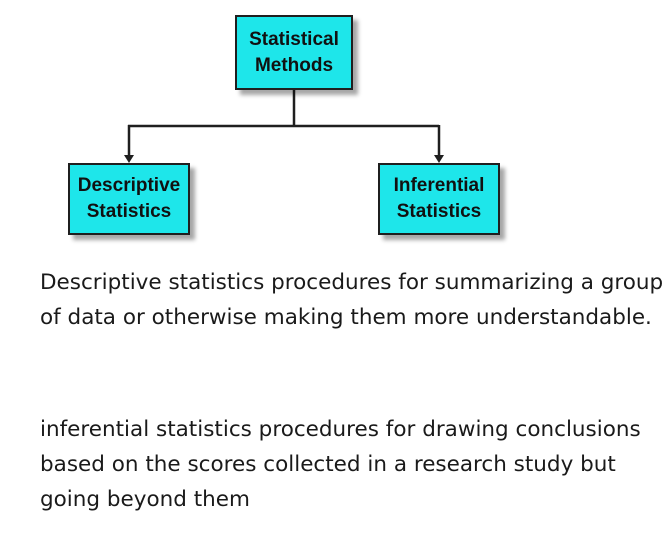  I want to click on connector-lines, so click(284, 126).